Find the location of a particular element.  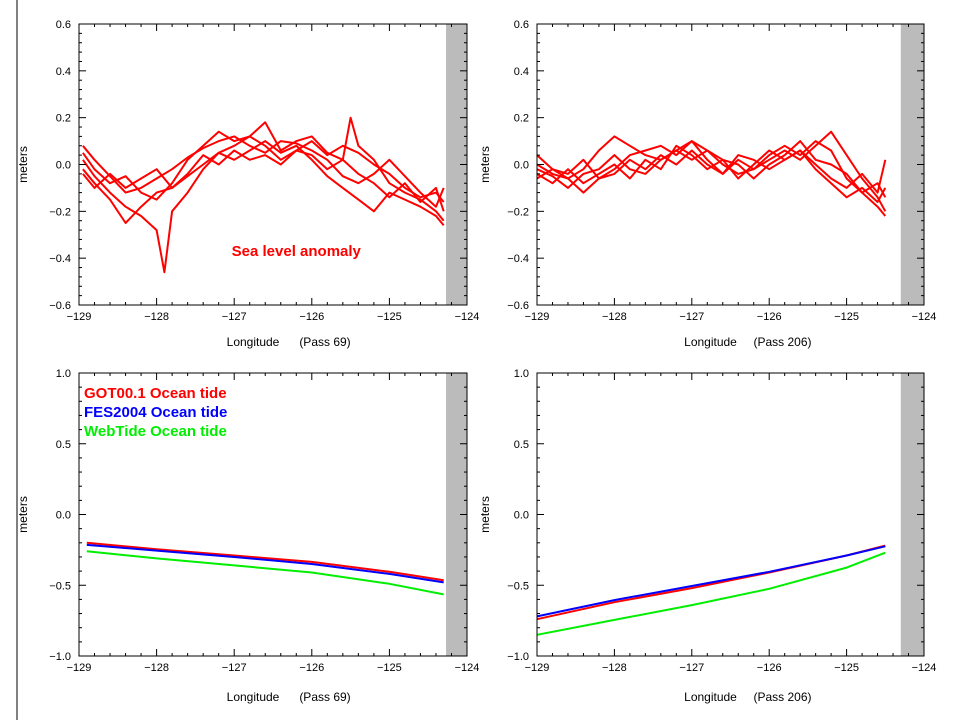

legend-webtide: WebTide Ocean tide is located at coordinates (155, 431).